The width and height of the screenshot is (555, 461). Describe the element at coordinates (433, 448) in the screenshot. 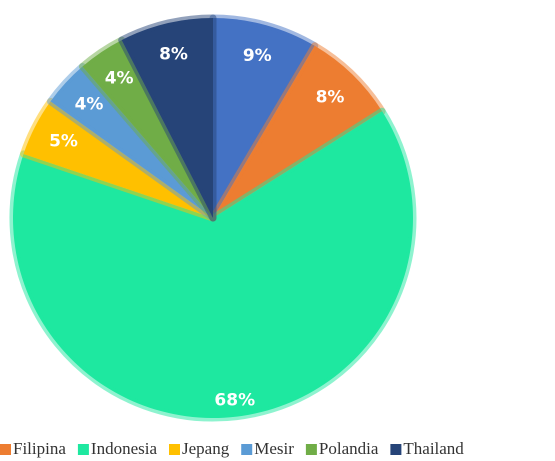

I see `legend-label: Thailand` at that location.